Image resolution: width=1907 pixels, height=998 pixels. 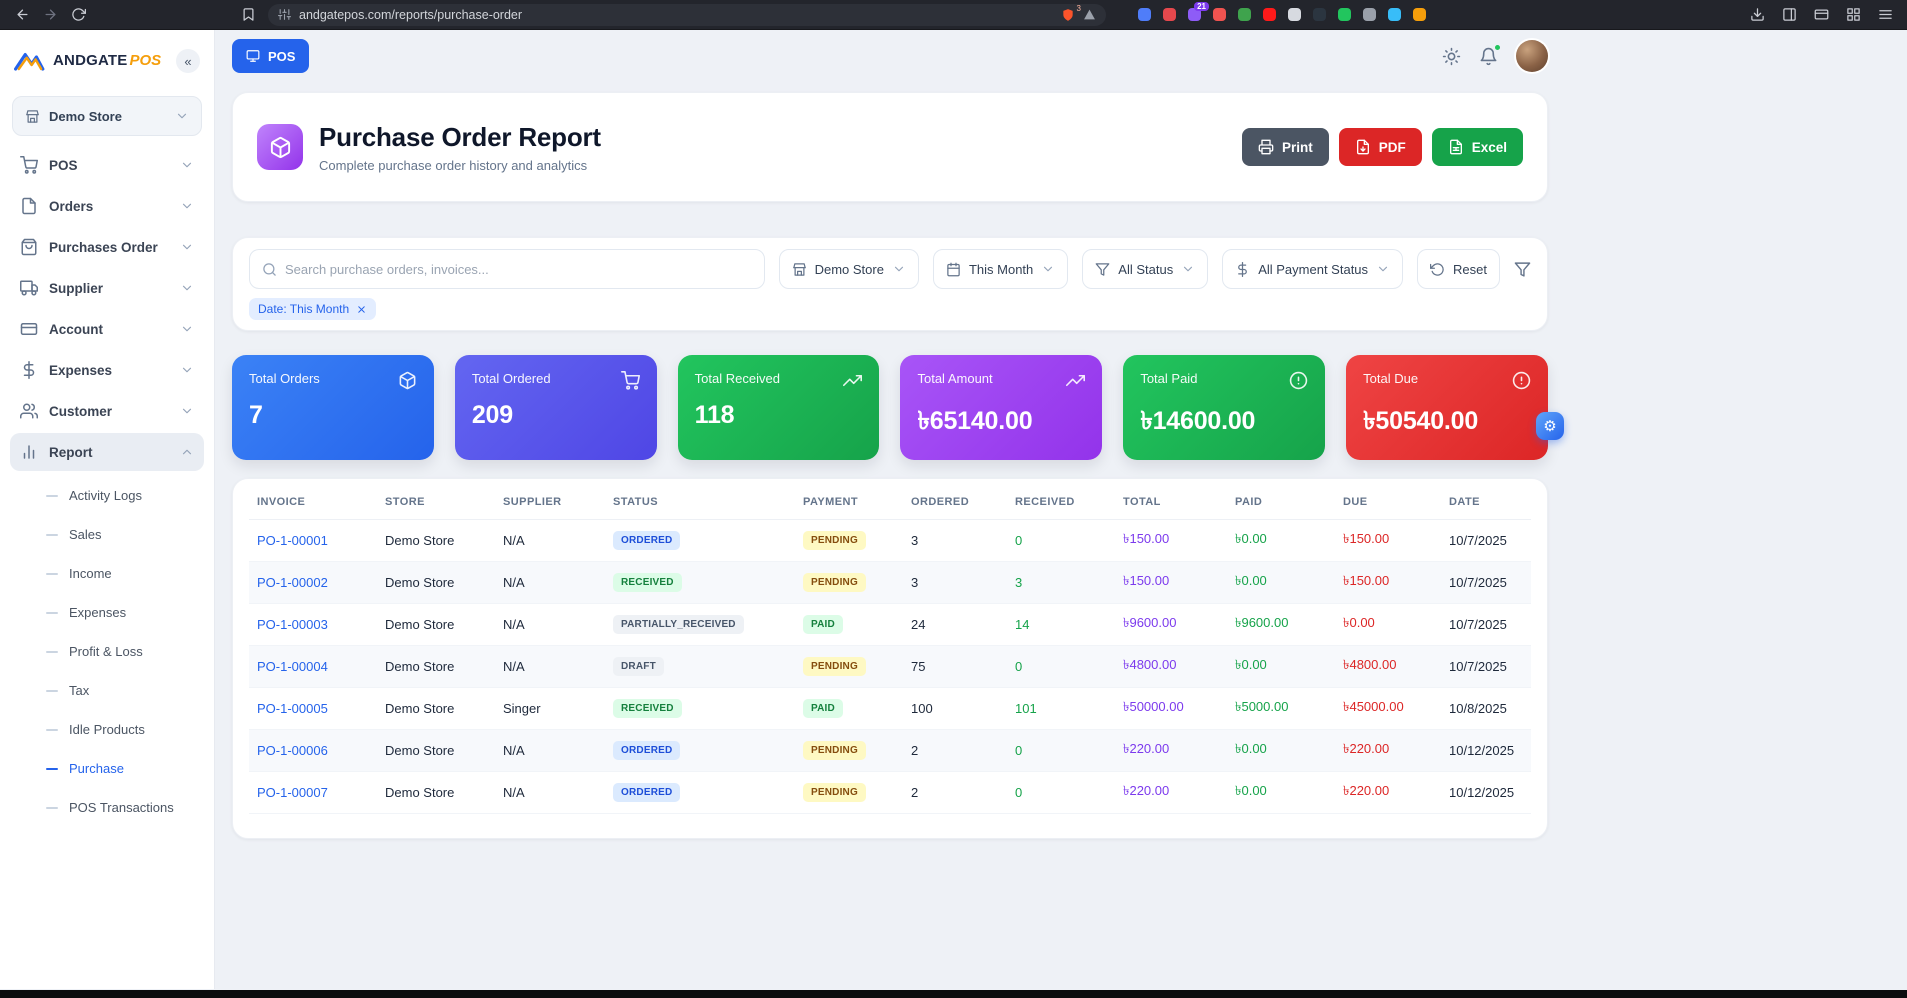 I want to click on excel-button: Excel, so click(x=1477, y=147).